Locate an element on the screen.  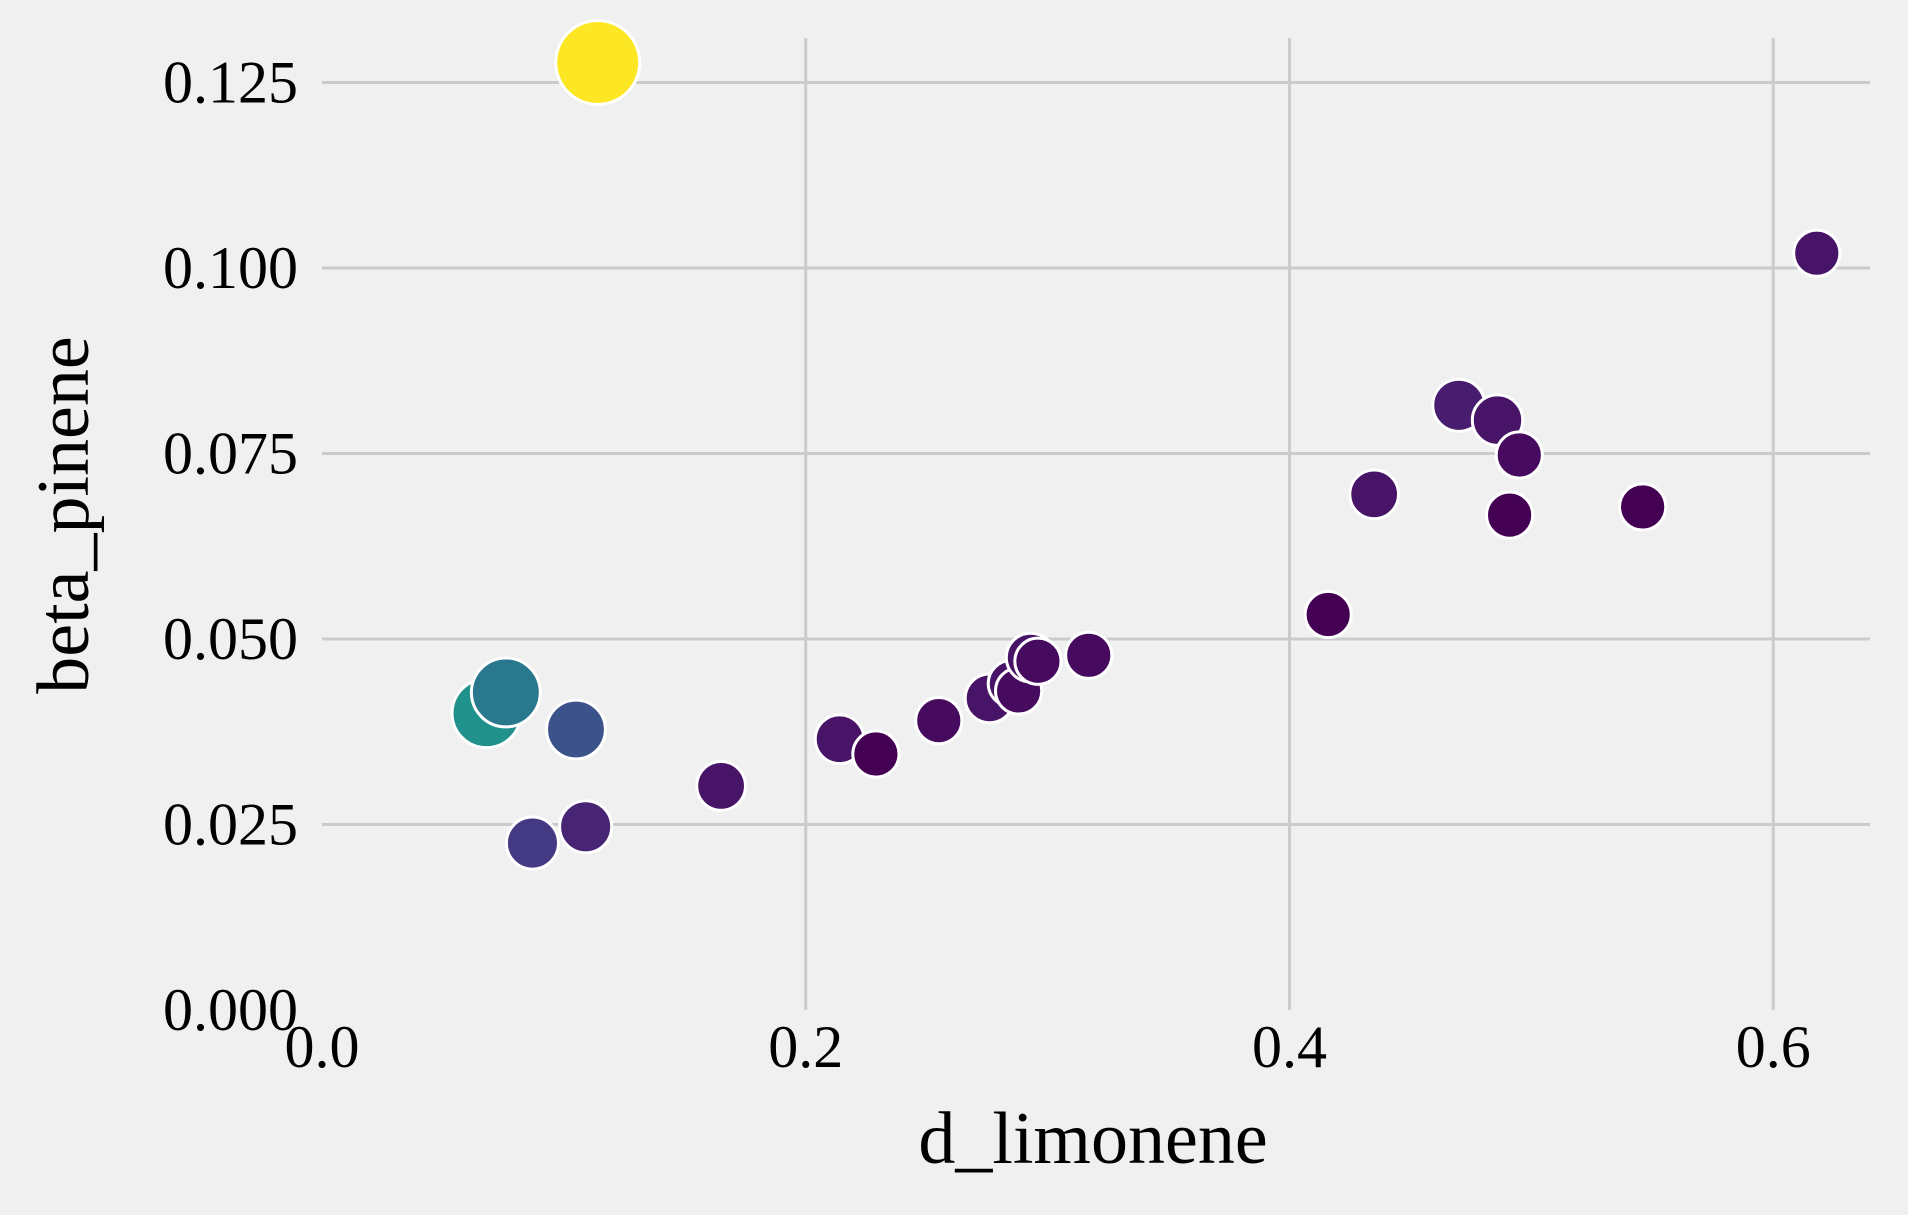
y-tick-label: 0.075 is located at coordinates (230, 454).